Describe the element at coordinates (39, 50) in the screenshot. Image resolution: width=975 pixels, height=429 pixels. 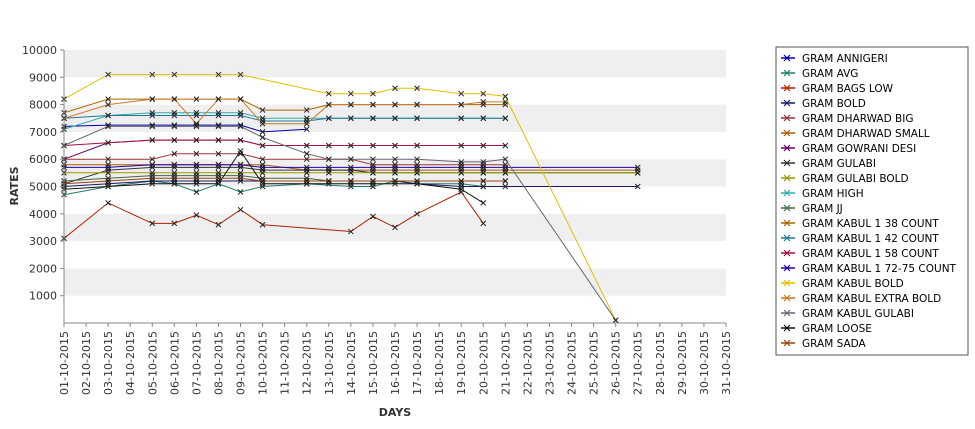
I see `y-tick-label: 10000` at that location.